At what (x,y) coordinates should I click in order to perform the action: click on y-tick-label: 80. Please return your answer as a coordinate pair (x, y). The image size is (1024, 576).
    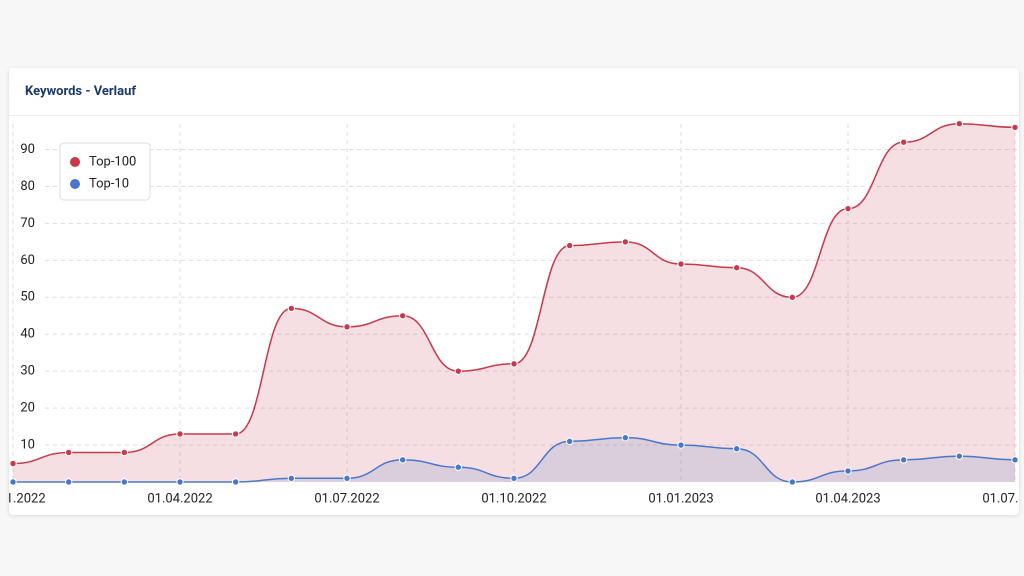
    Looking at the image, I should click on (27, 186).